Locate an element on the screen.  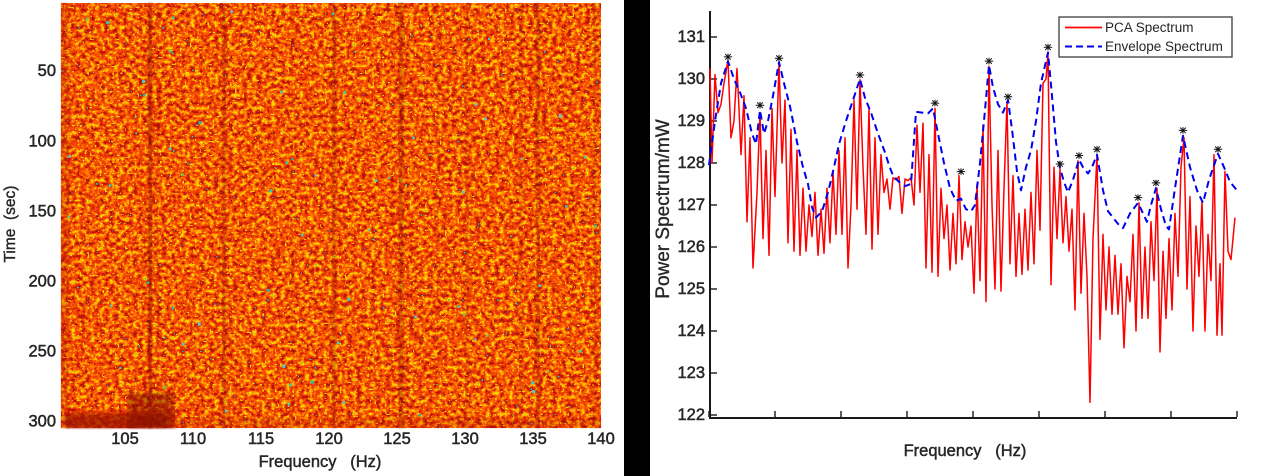
svg-text: 50 is located at coordinates (47, 71).